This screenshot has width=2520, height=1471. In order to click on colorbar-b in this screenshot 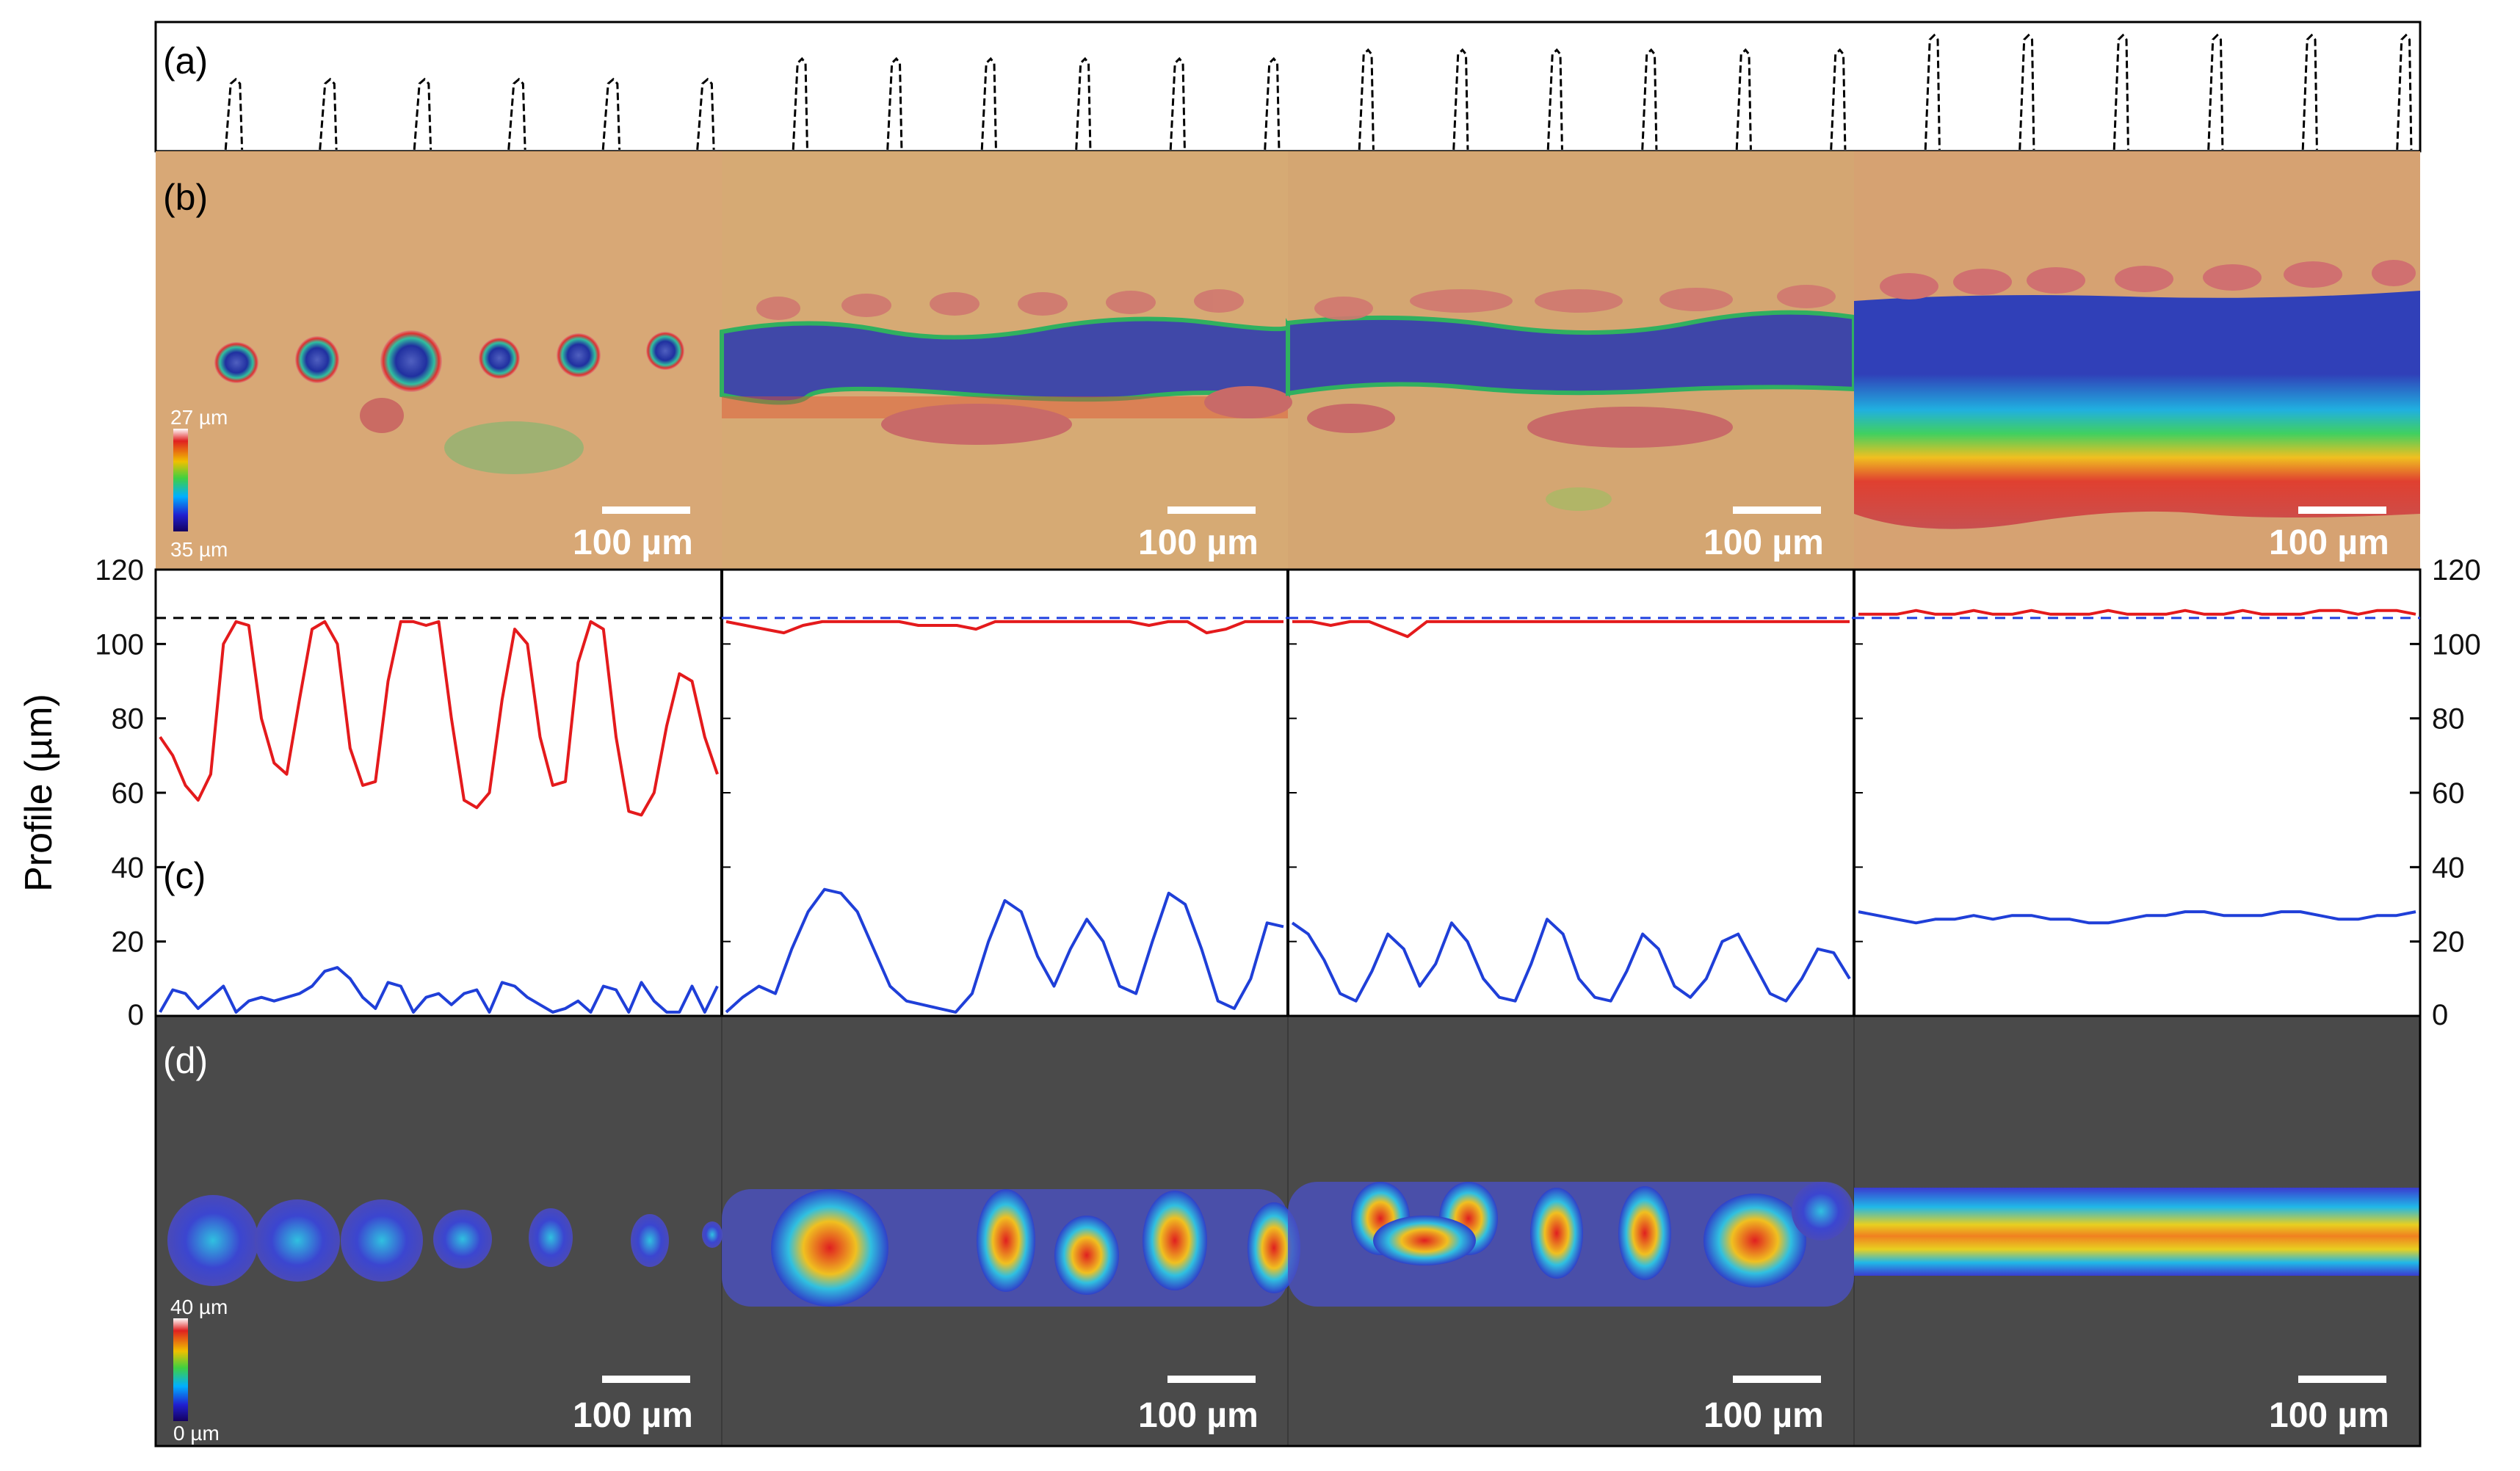, I will do `click(180, 480)`.